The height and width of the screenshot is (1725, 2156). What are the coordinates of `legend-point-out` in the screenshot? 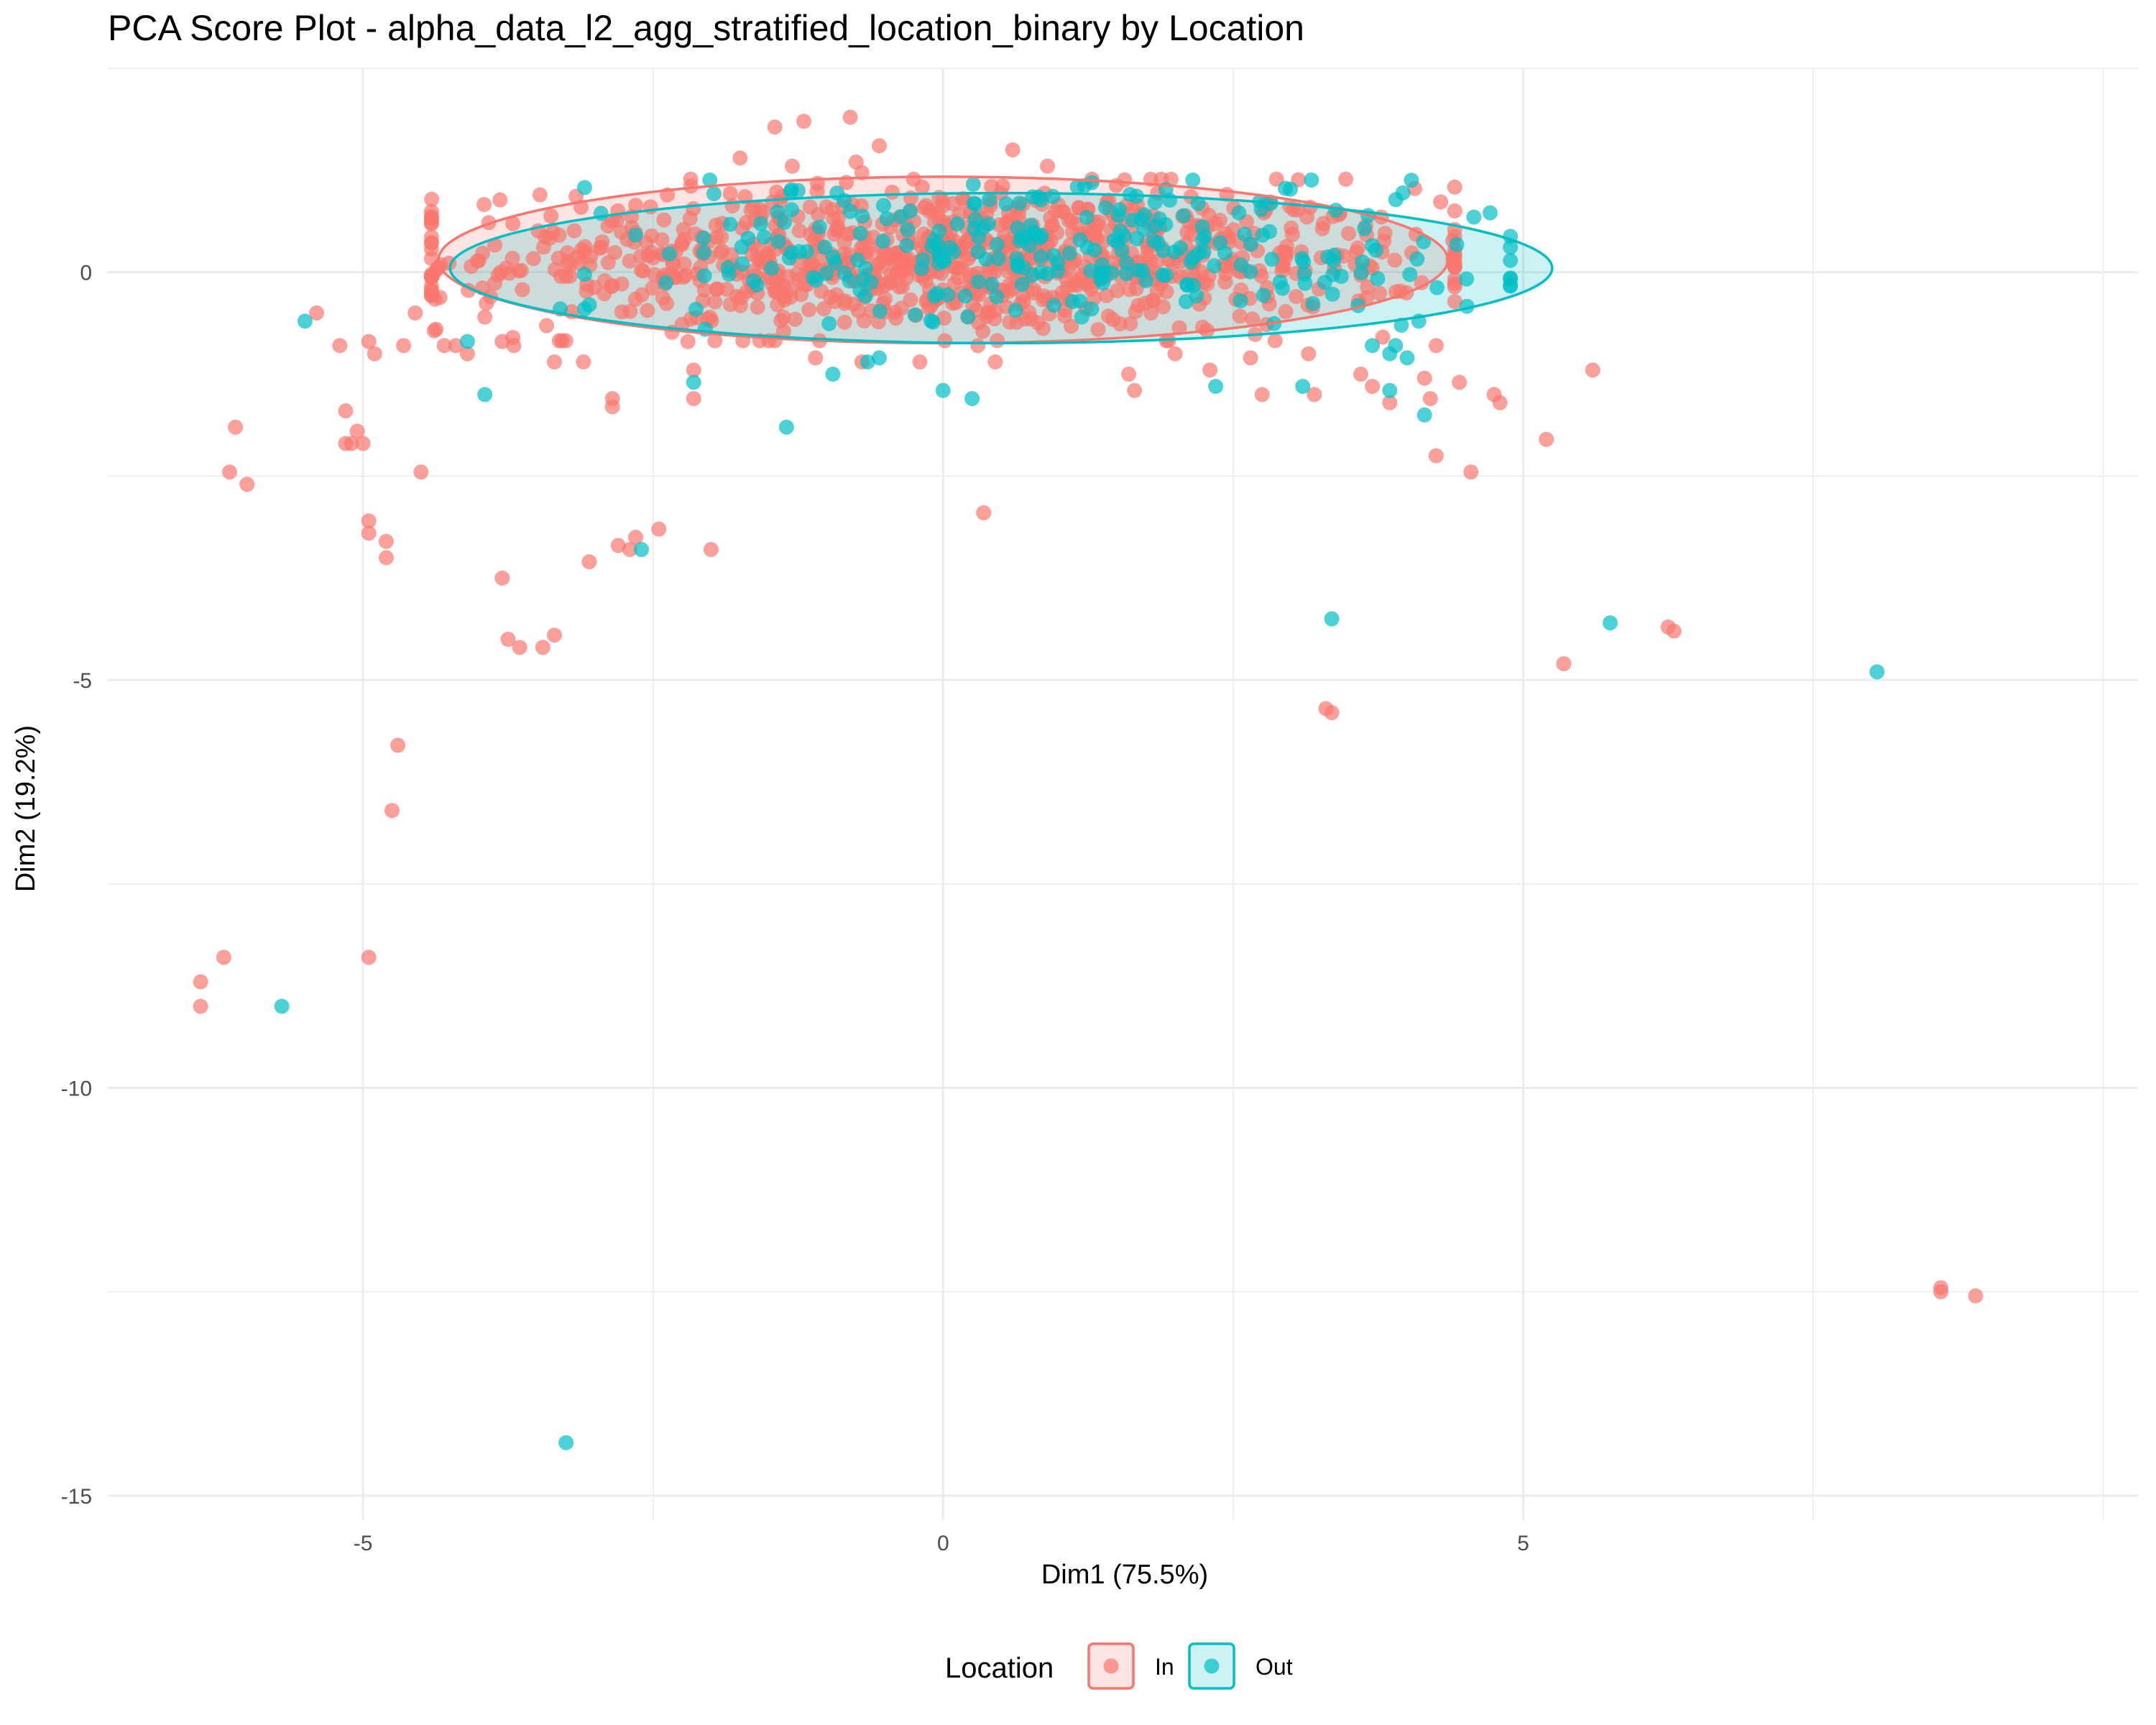 It's located at (1212, 1666).